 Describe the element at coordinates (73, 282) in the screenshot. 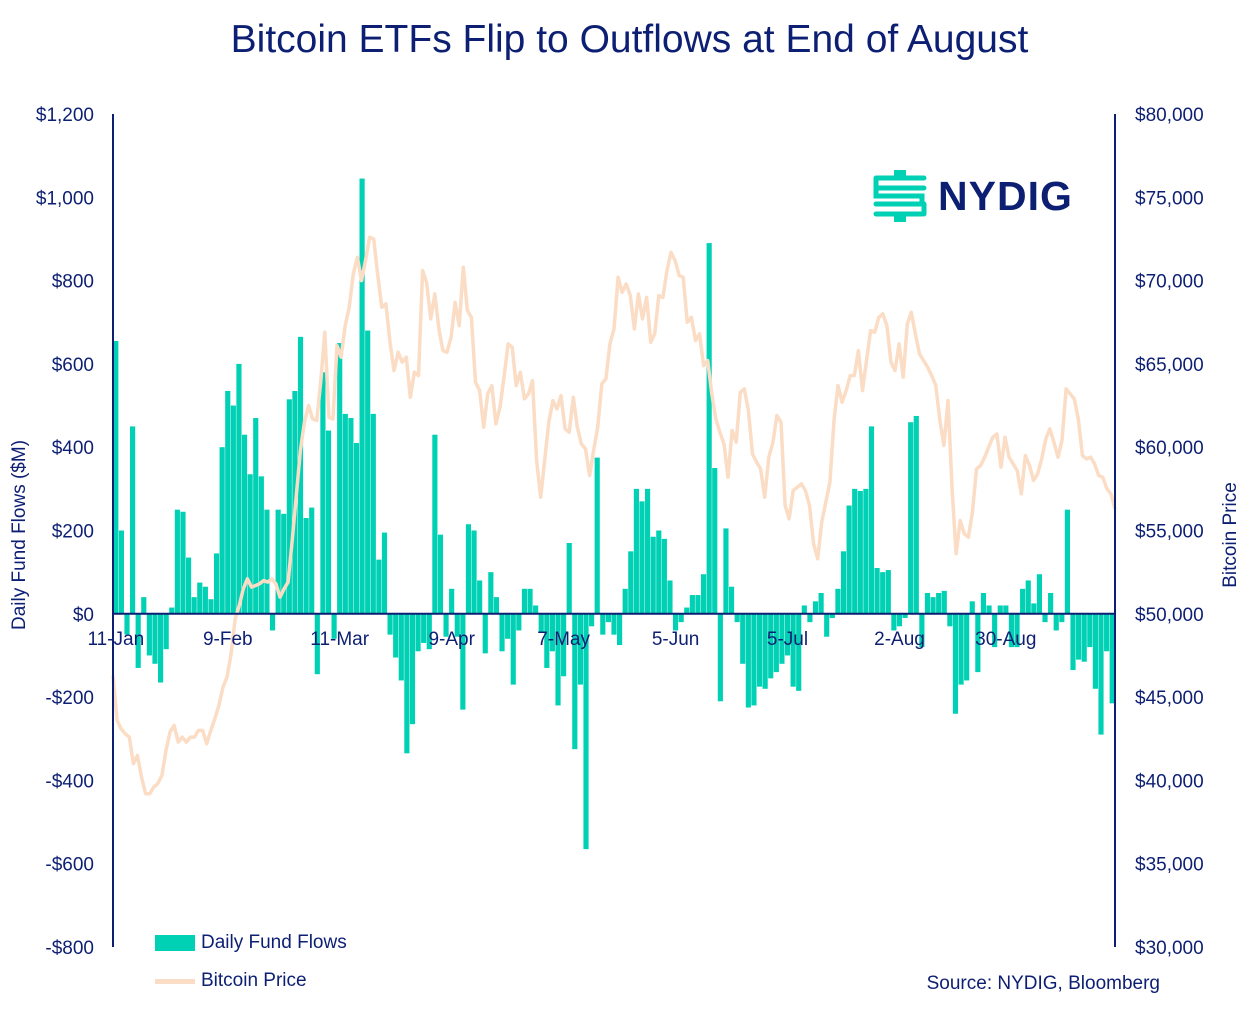

I see `y-tick-label: $800` at that location.